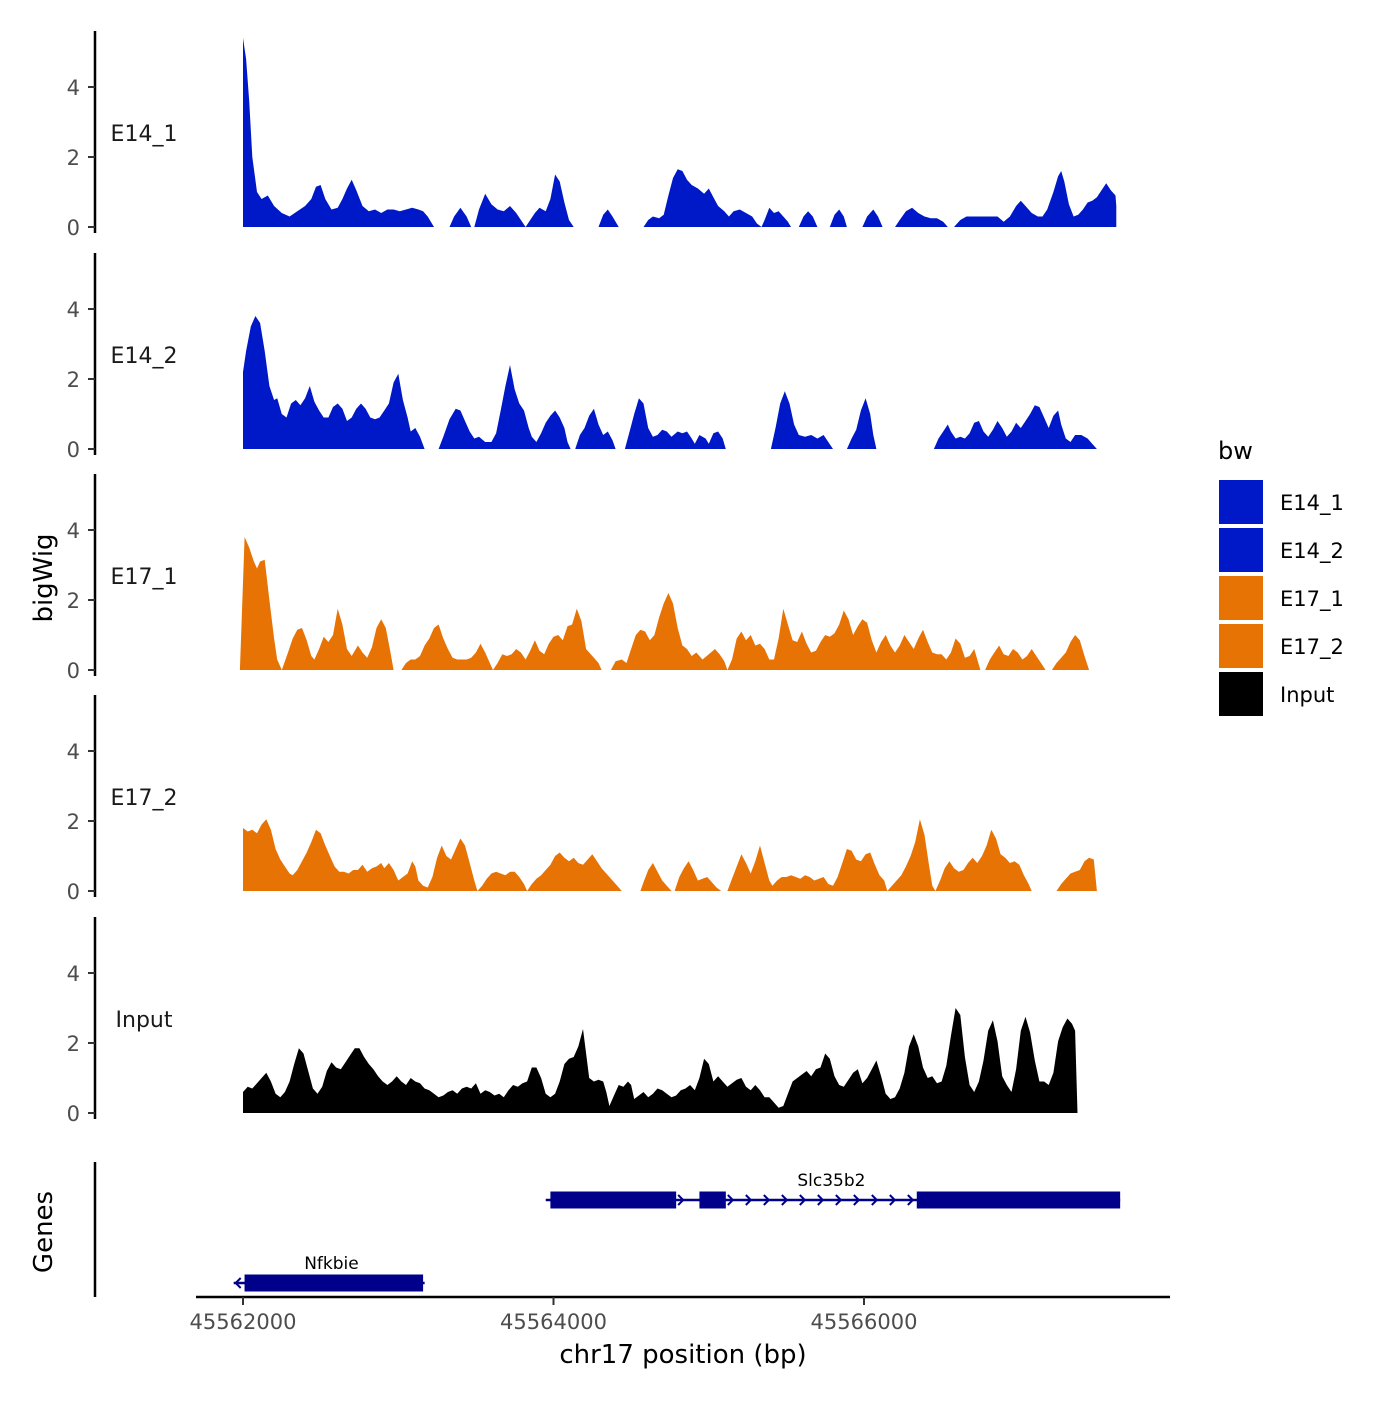 Image resolution: width=1400 pixels, height=1404 pixels. What do you see at coordinates (1307, 695) in the screenshot?
I see `legend-label-Input: Input` at bounding box center [1307, 695].